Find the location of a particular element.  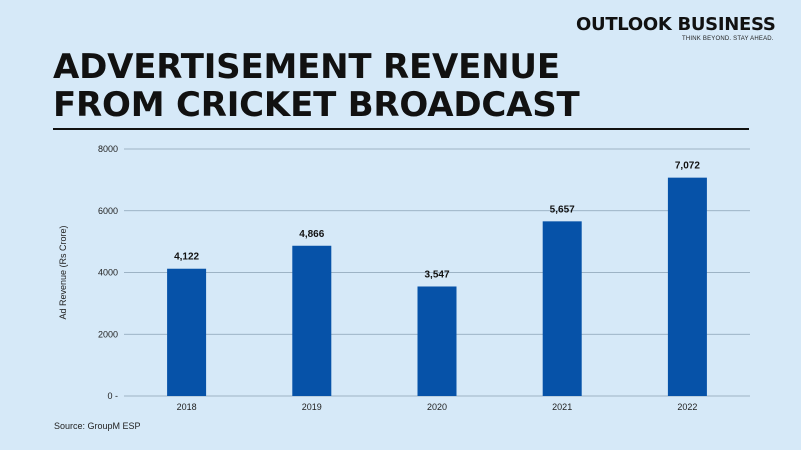

x-tick-label-2022: 2022 is located at coordinates (687, 407).